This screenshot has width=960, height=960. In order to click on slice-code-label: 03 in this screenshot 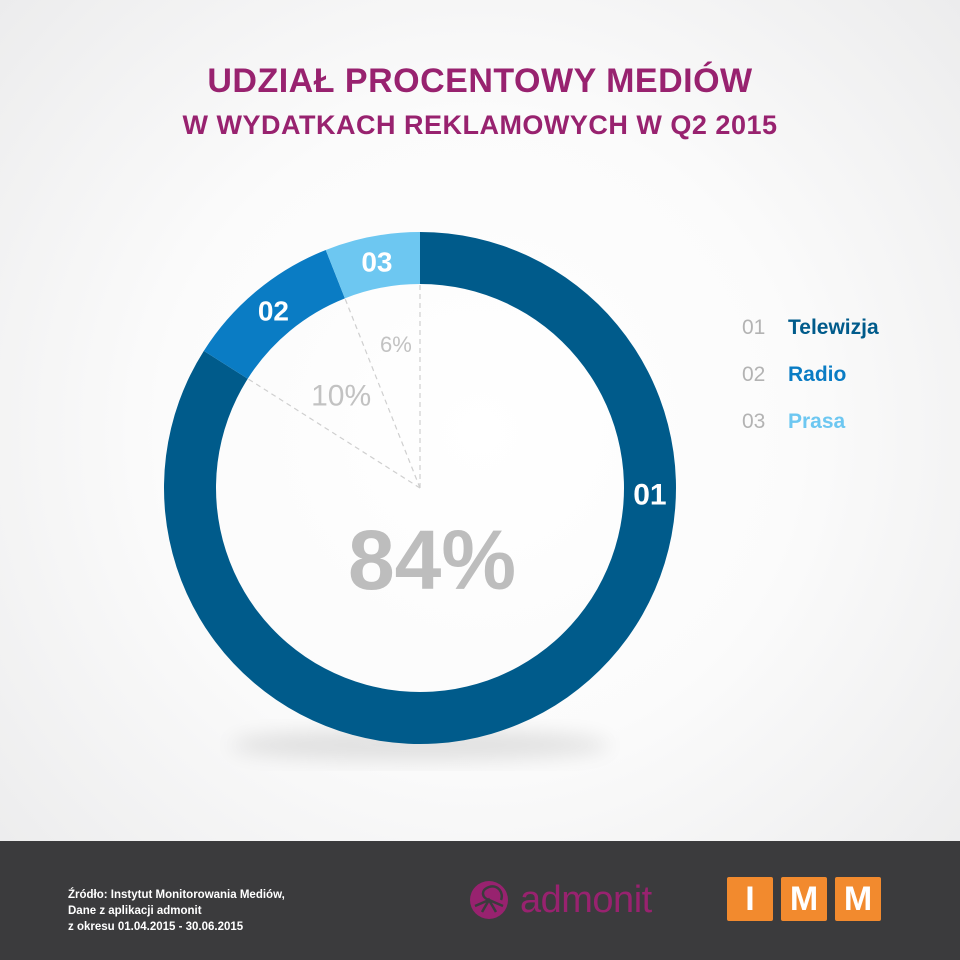, I will do `click(376, 262)`.